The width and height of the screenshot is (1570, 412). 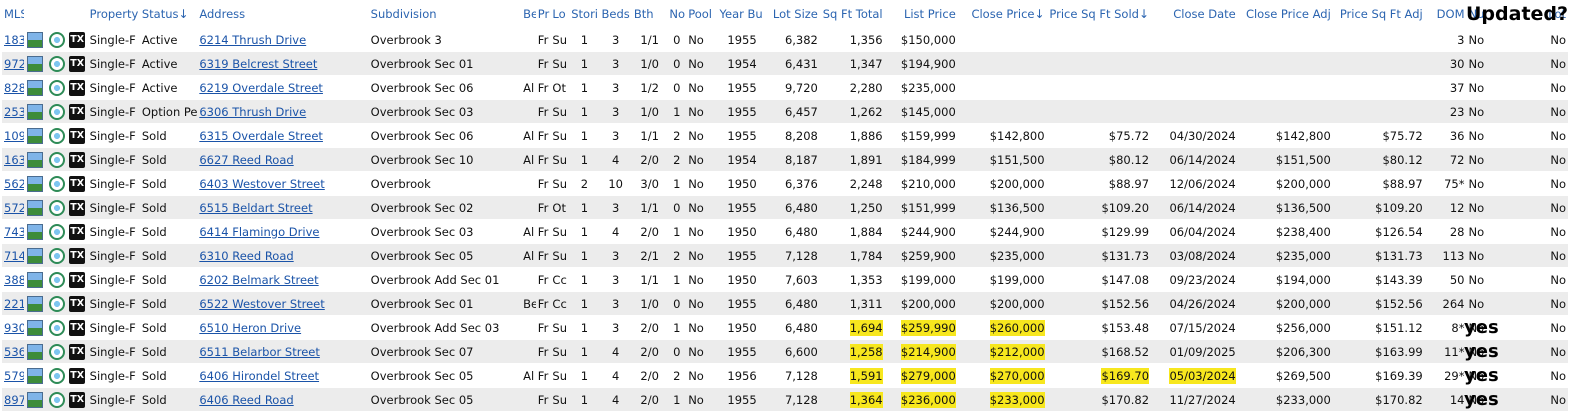 I want to click on col-property: Property, so click(x=113, y=14).